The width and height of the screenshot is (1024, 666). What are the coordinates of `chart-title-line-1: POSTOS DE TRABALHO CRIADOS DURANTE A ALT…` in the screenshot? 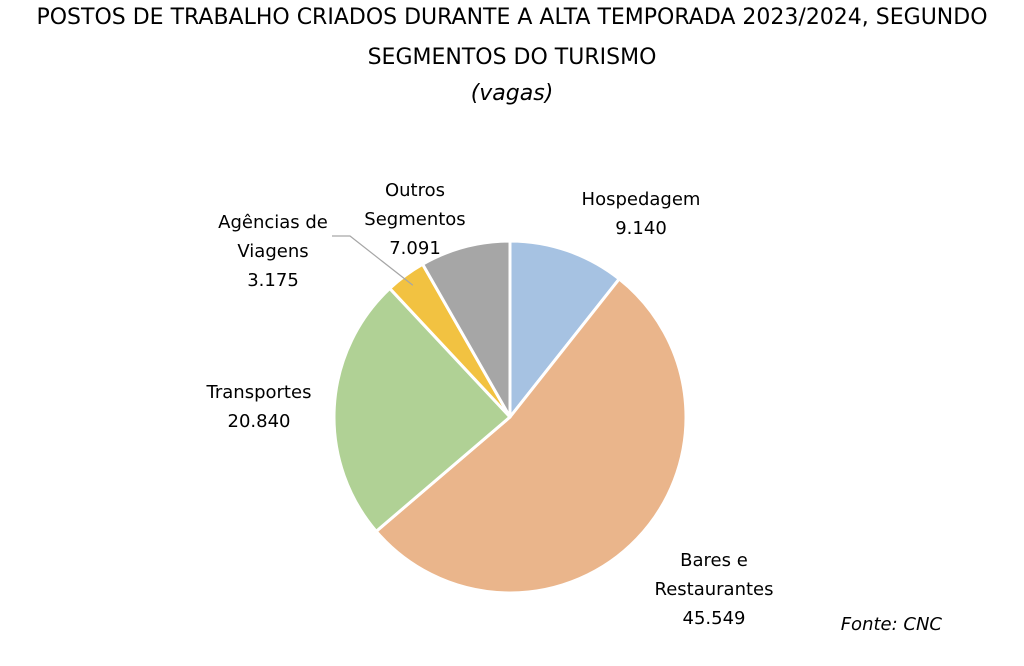 It's located at (512, 17).